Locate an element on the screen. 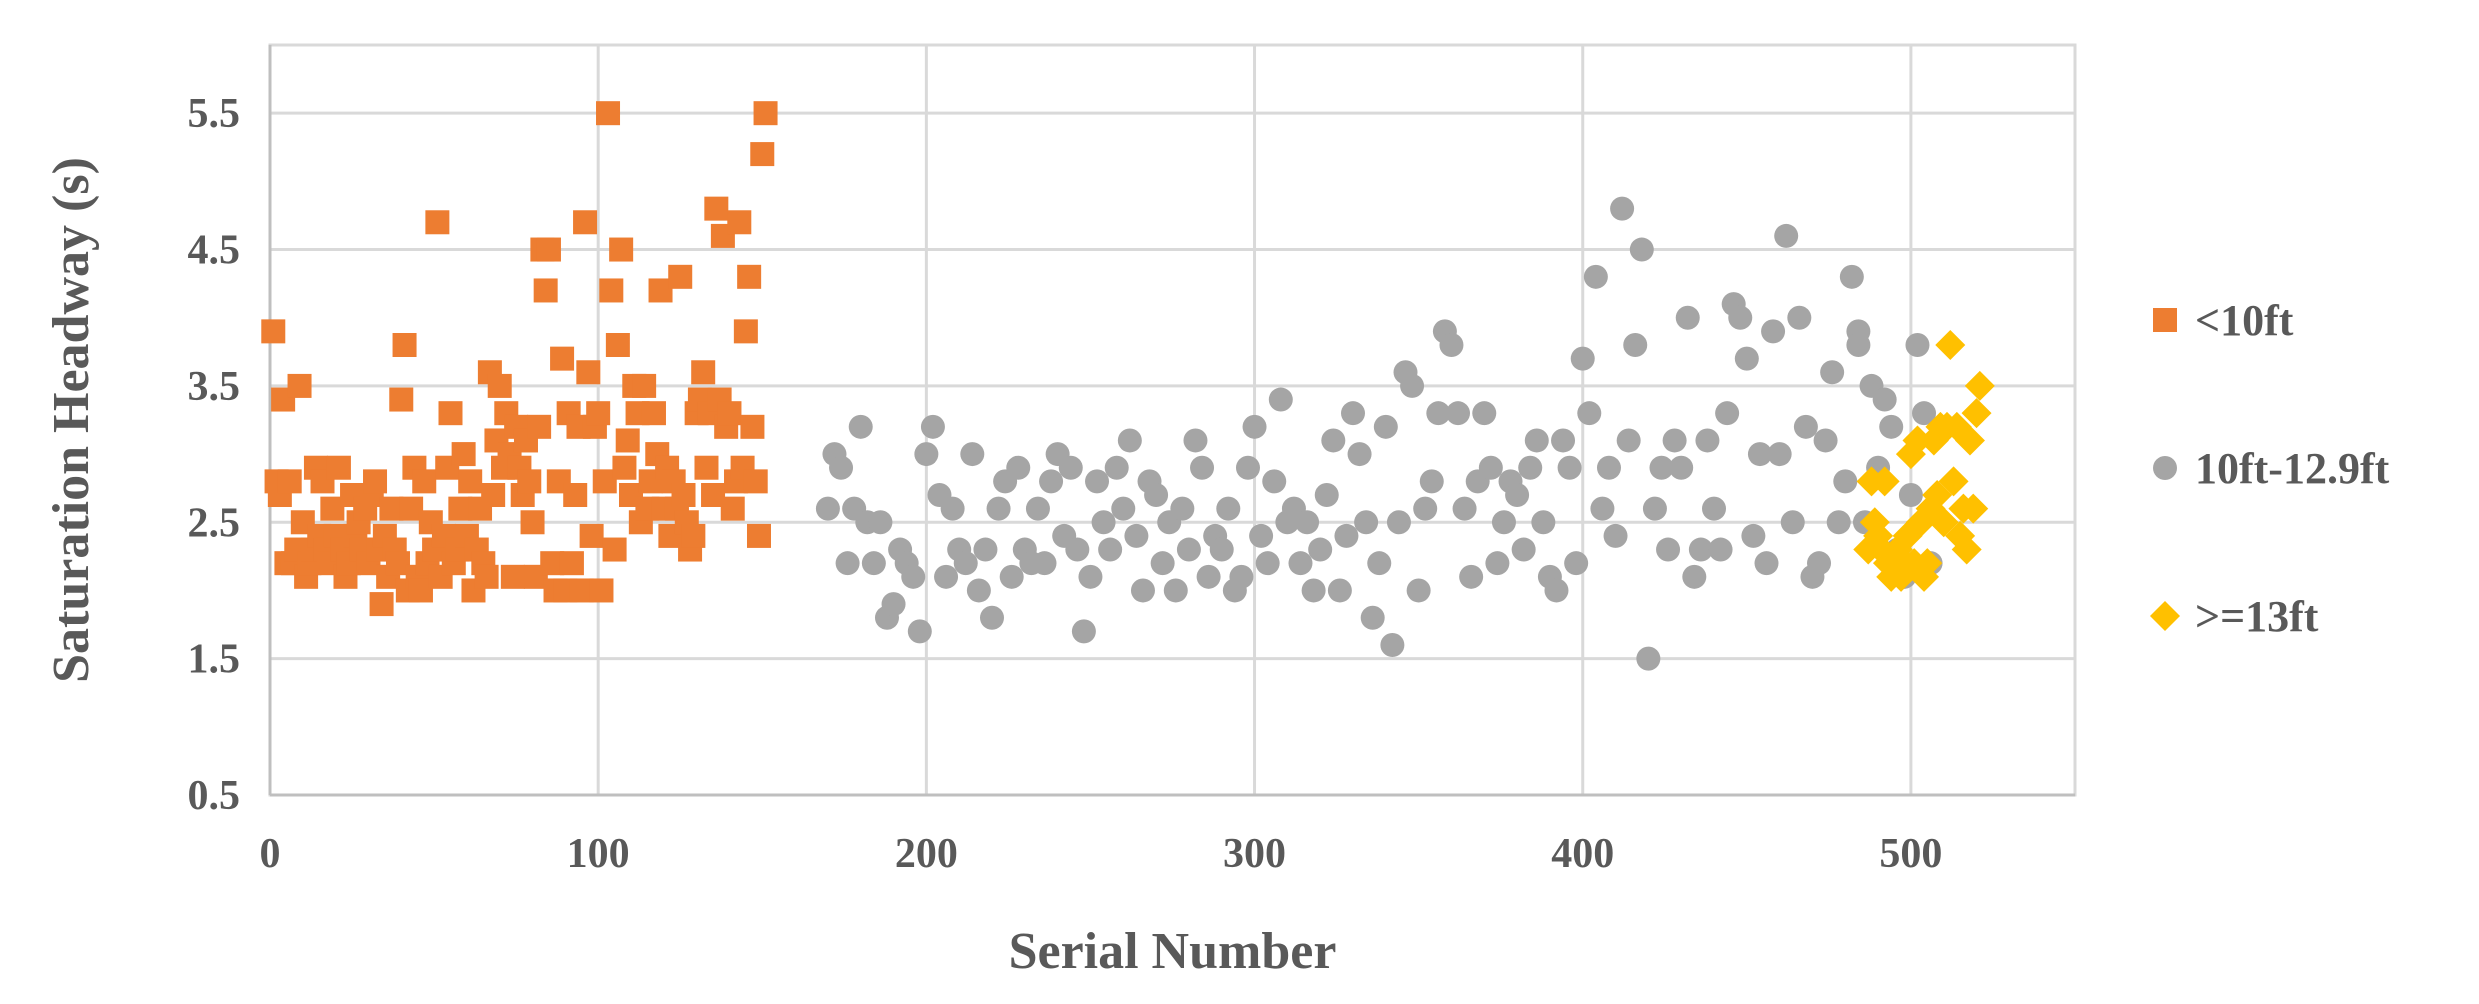  legend-yellow-diamond is located at coordinates (2165, 616).